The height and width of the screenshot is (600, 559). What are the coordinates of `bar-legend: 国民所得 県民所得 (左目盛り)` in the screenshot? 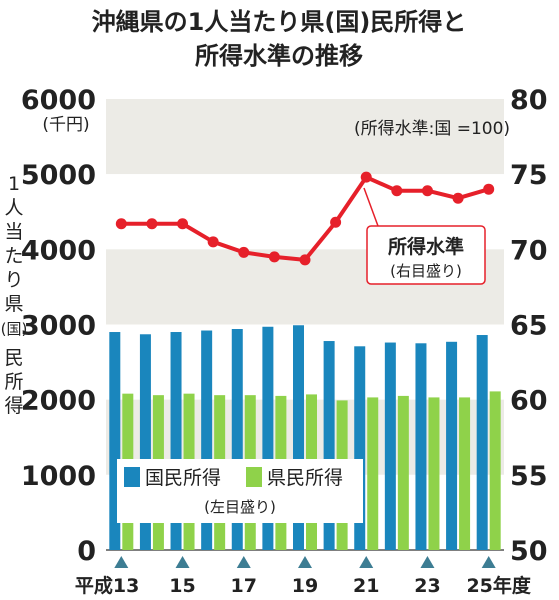 It's located at (240, 491).